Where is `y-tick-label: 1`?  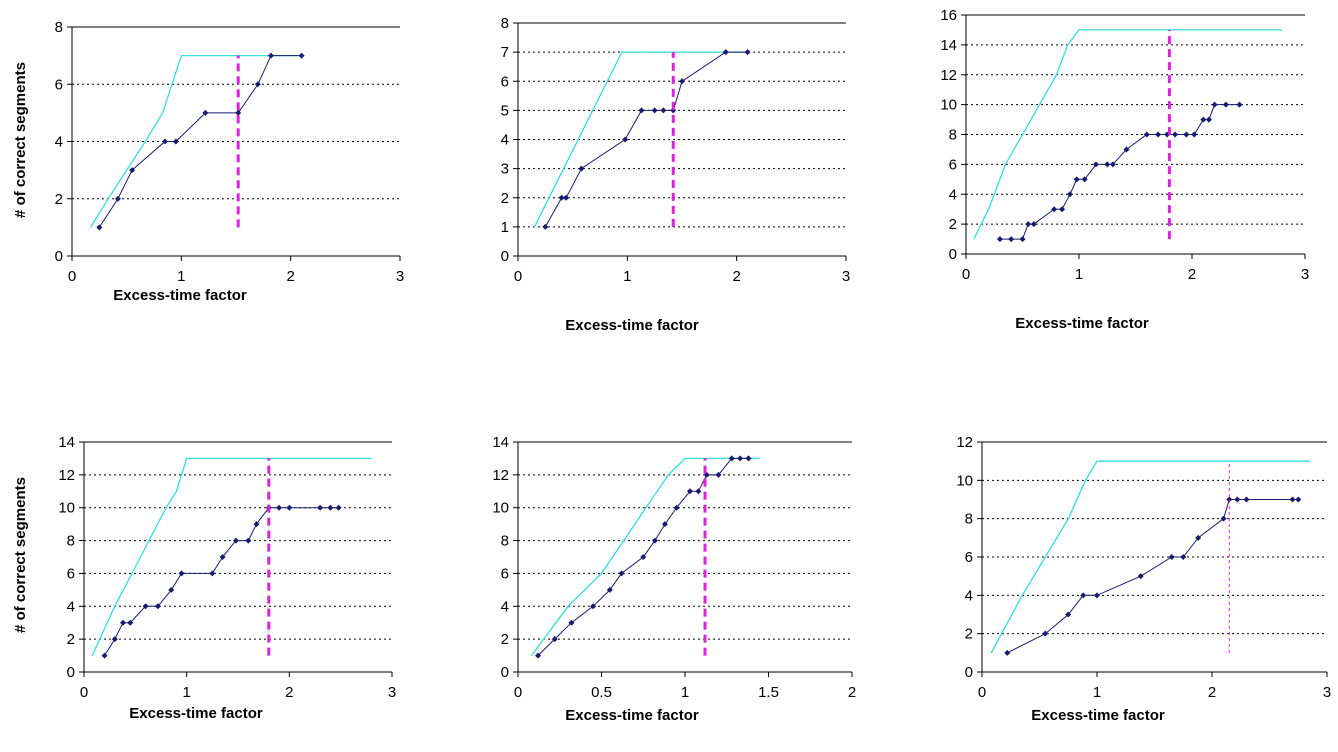 y-tick-label: 1 is located at coordinates (505, 227).